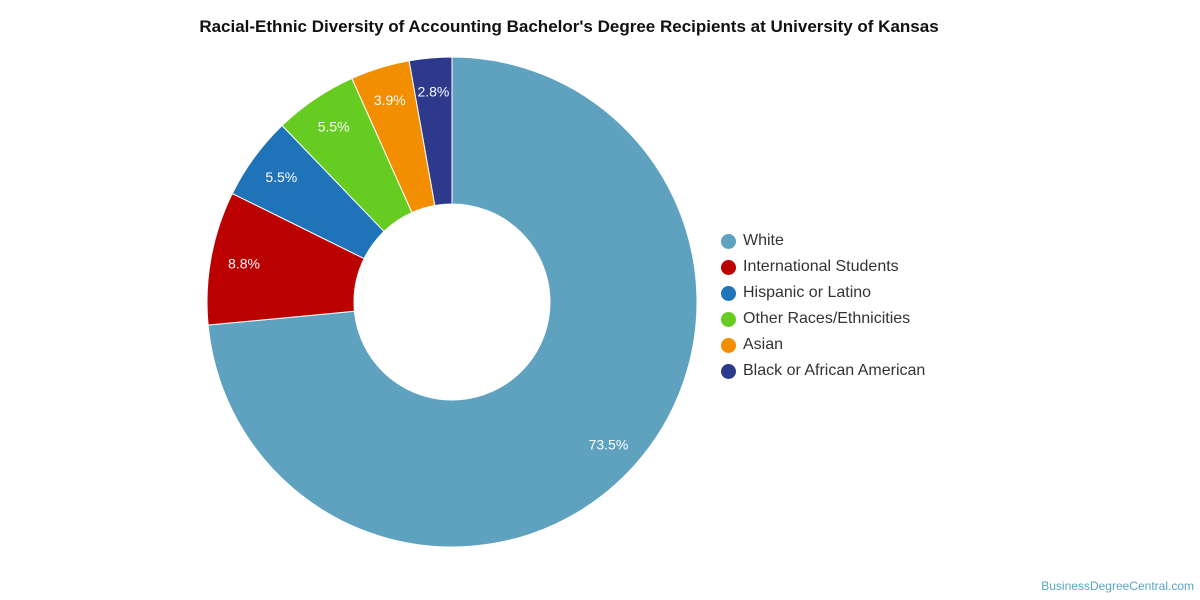 The width and height of the screenshot is (1200, 600). I want to click on slice-label-white: 73.5%, so click(609, 444).